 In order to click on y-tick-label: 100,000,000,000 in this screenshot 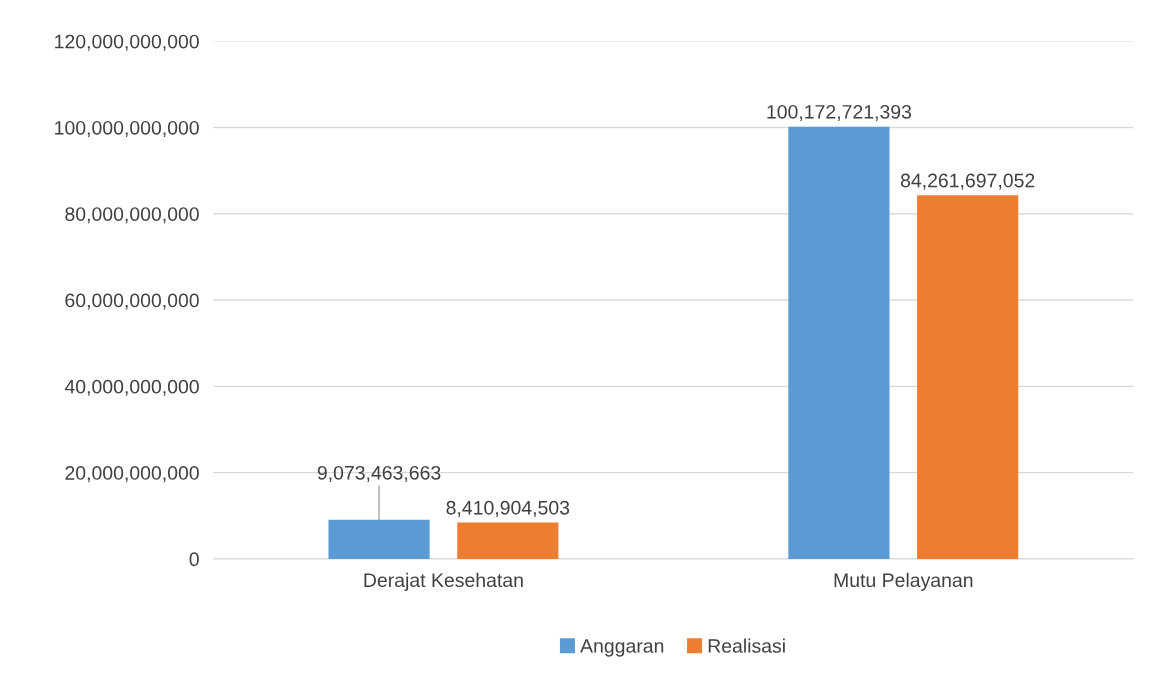, I will do `click(127, 128)`.